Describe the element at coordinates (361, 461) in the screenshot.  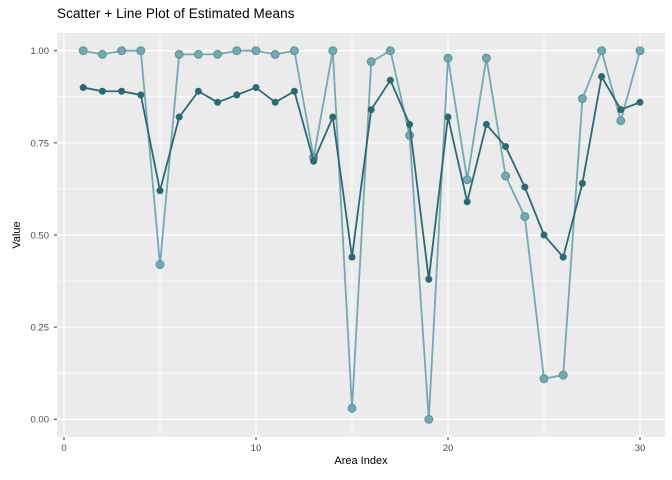
I see `x-axis-title: Area Index` at that location.